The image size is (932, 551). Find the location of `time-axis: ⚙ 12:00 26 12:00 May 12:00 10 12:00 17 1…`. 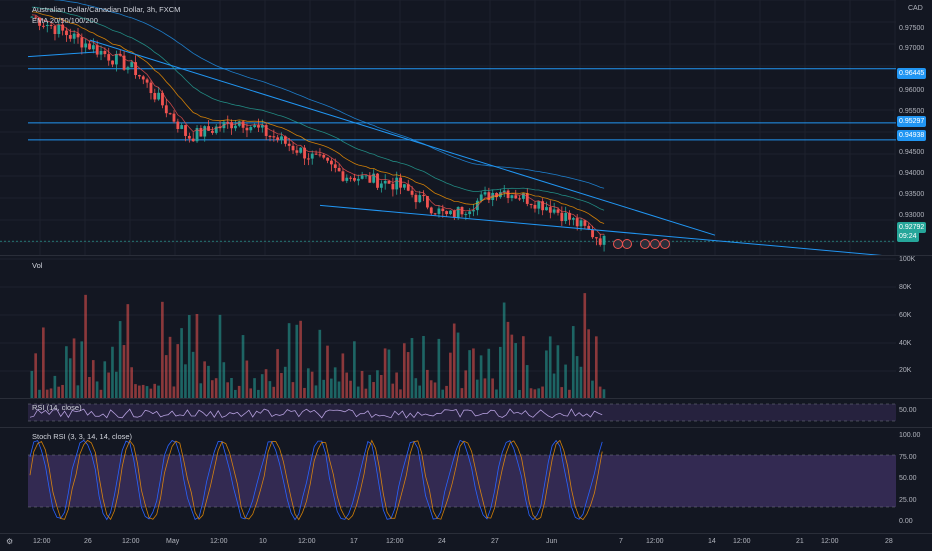

time-axis: ⚙ 12:00 26 12:00 May 12:00 10 12:00 17 1… is located at coordinates (466, 542).